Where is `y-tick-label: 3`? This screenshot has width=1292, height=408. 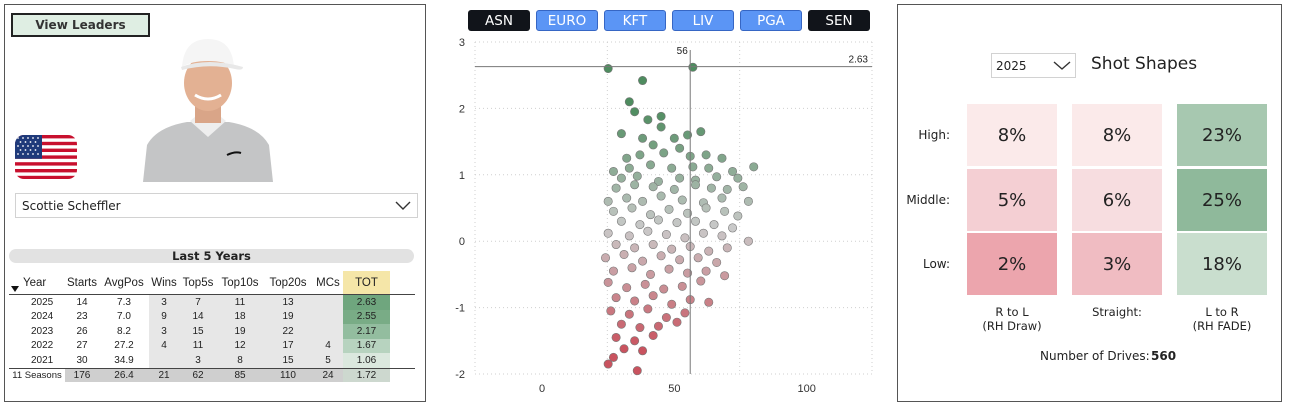 y-tick-label: 3 is located at coordinates (462, 43).